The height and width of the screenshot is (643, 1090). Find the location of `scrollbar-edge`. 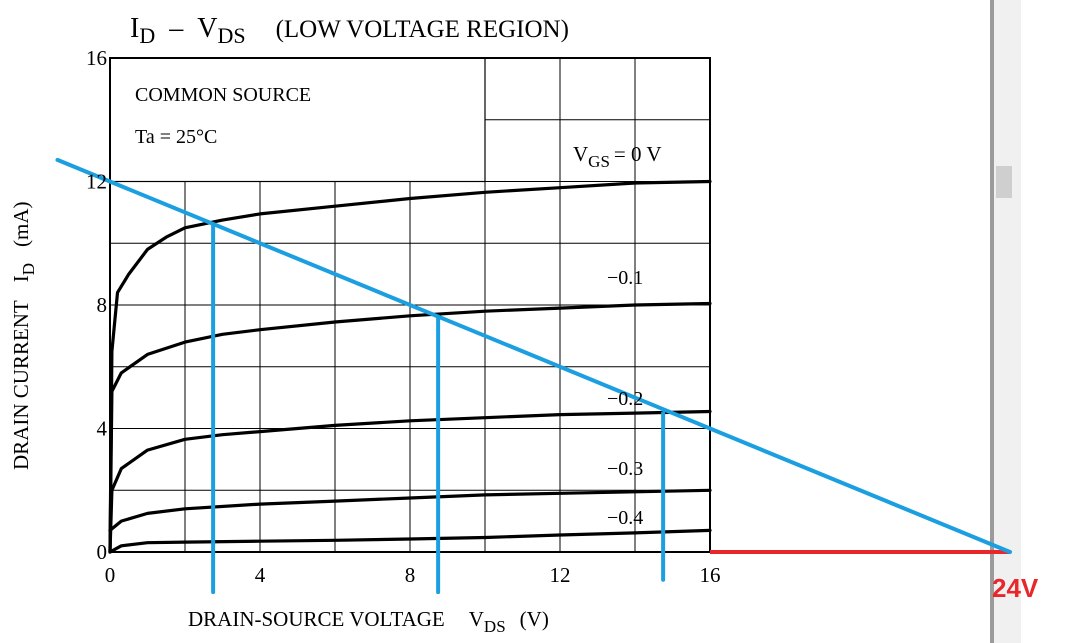

scrollbar-edge is located at coordinates (992, 321).